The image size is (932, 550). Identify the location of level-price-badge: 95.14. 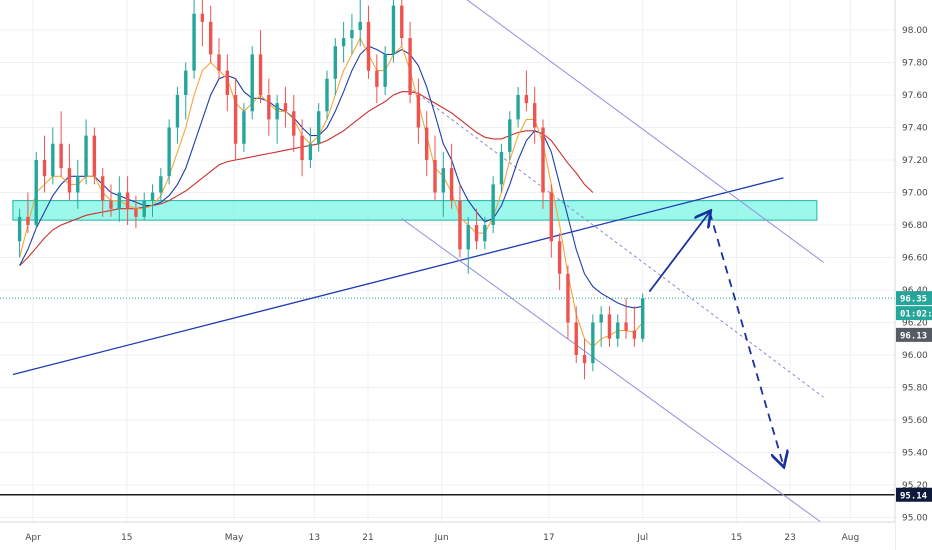
(914, 496).